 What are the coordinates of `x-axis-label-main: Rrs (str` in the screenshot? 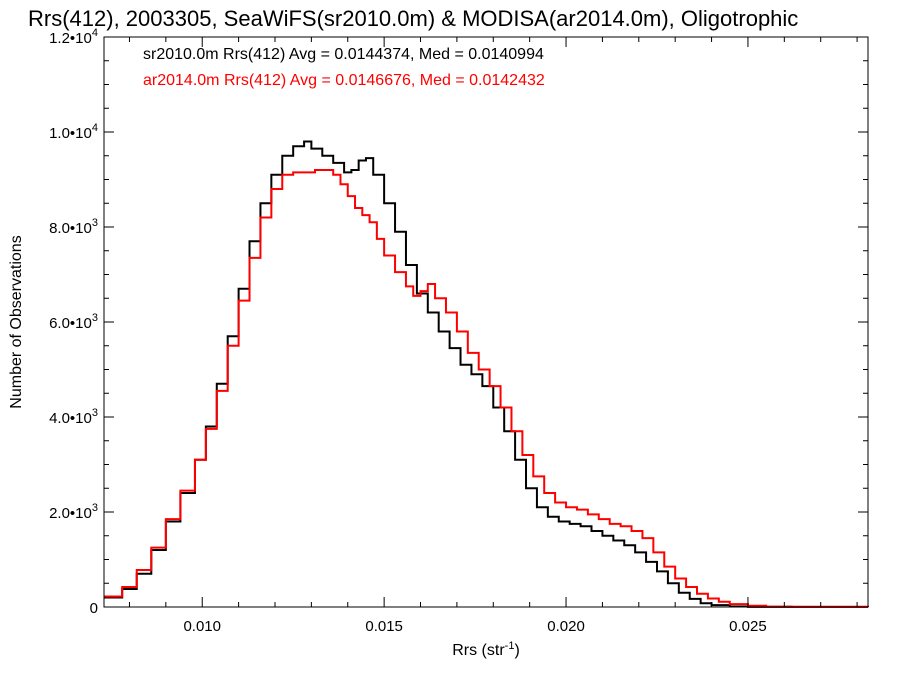 It's located at (478, 650).